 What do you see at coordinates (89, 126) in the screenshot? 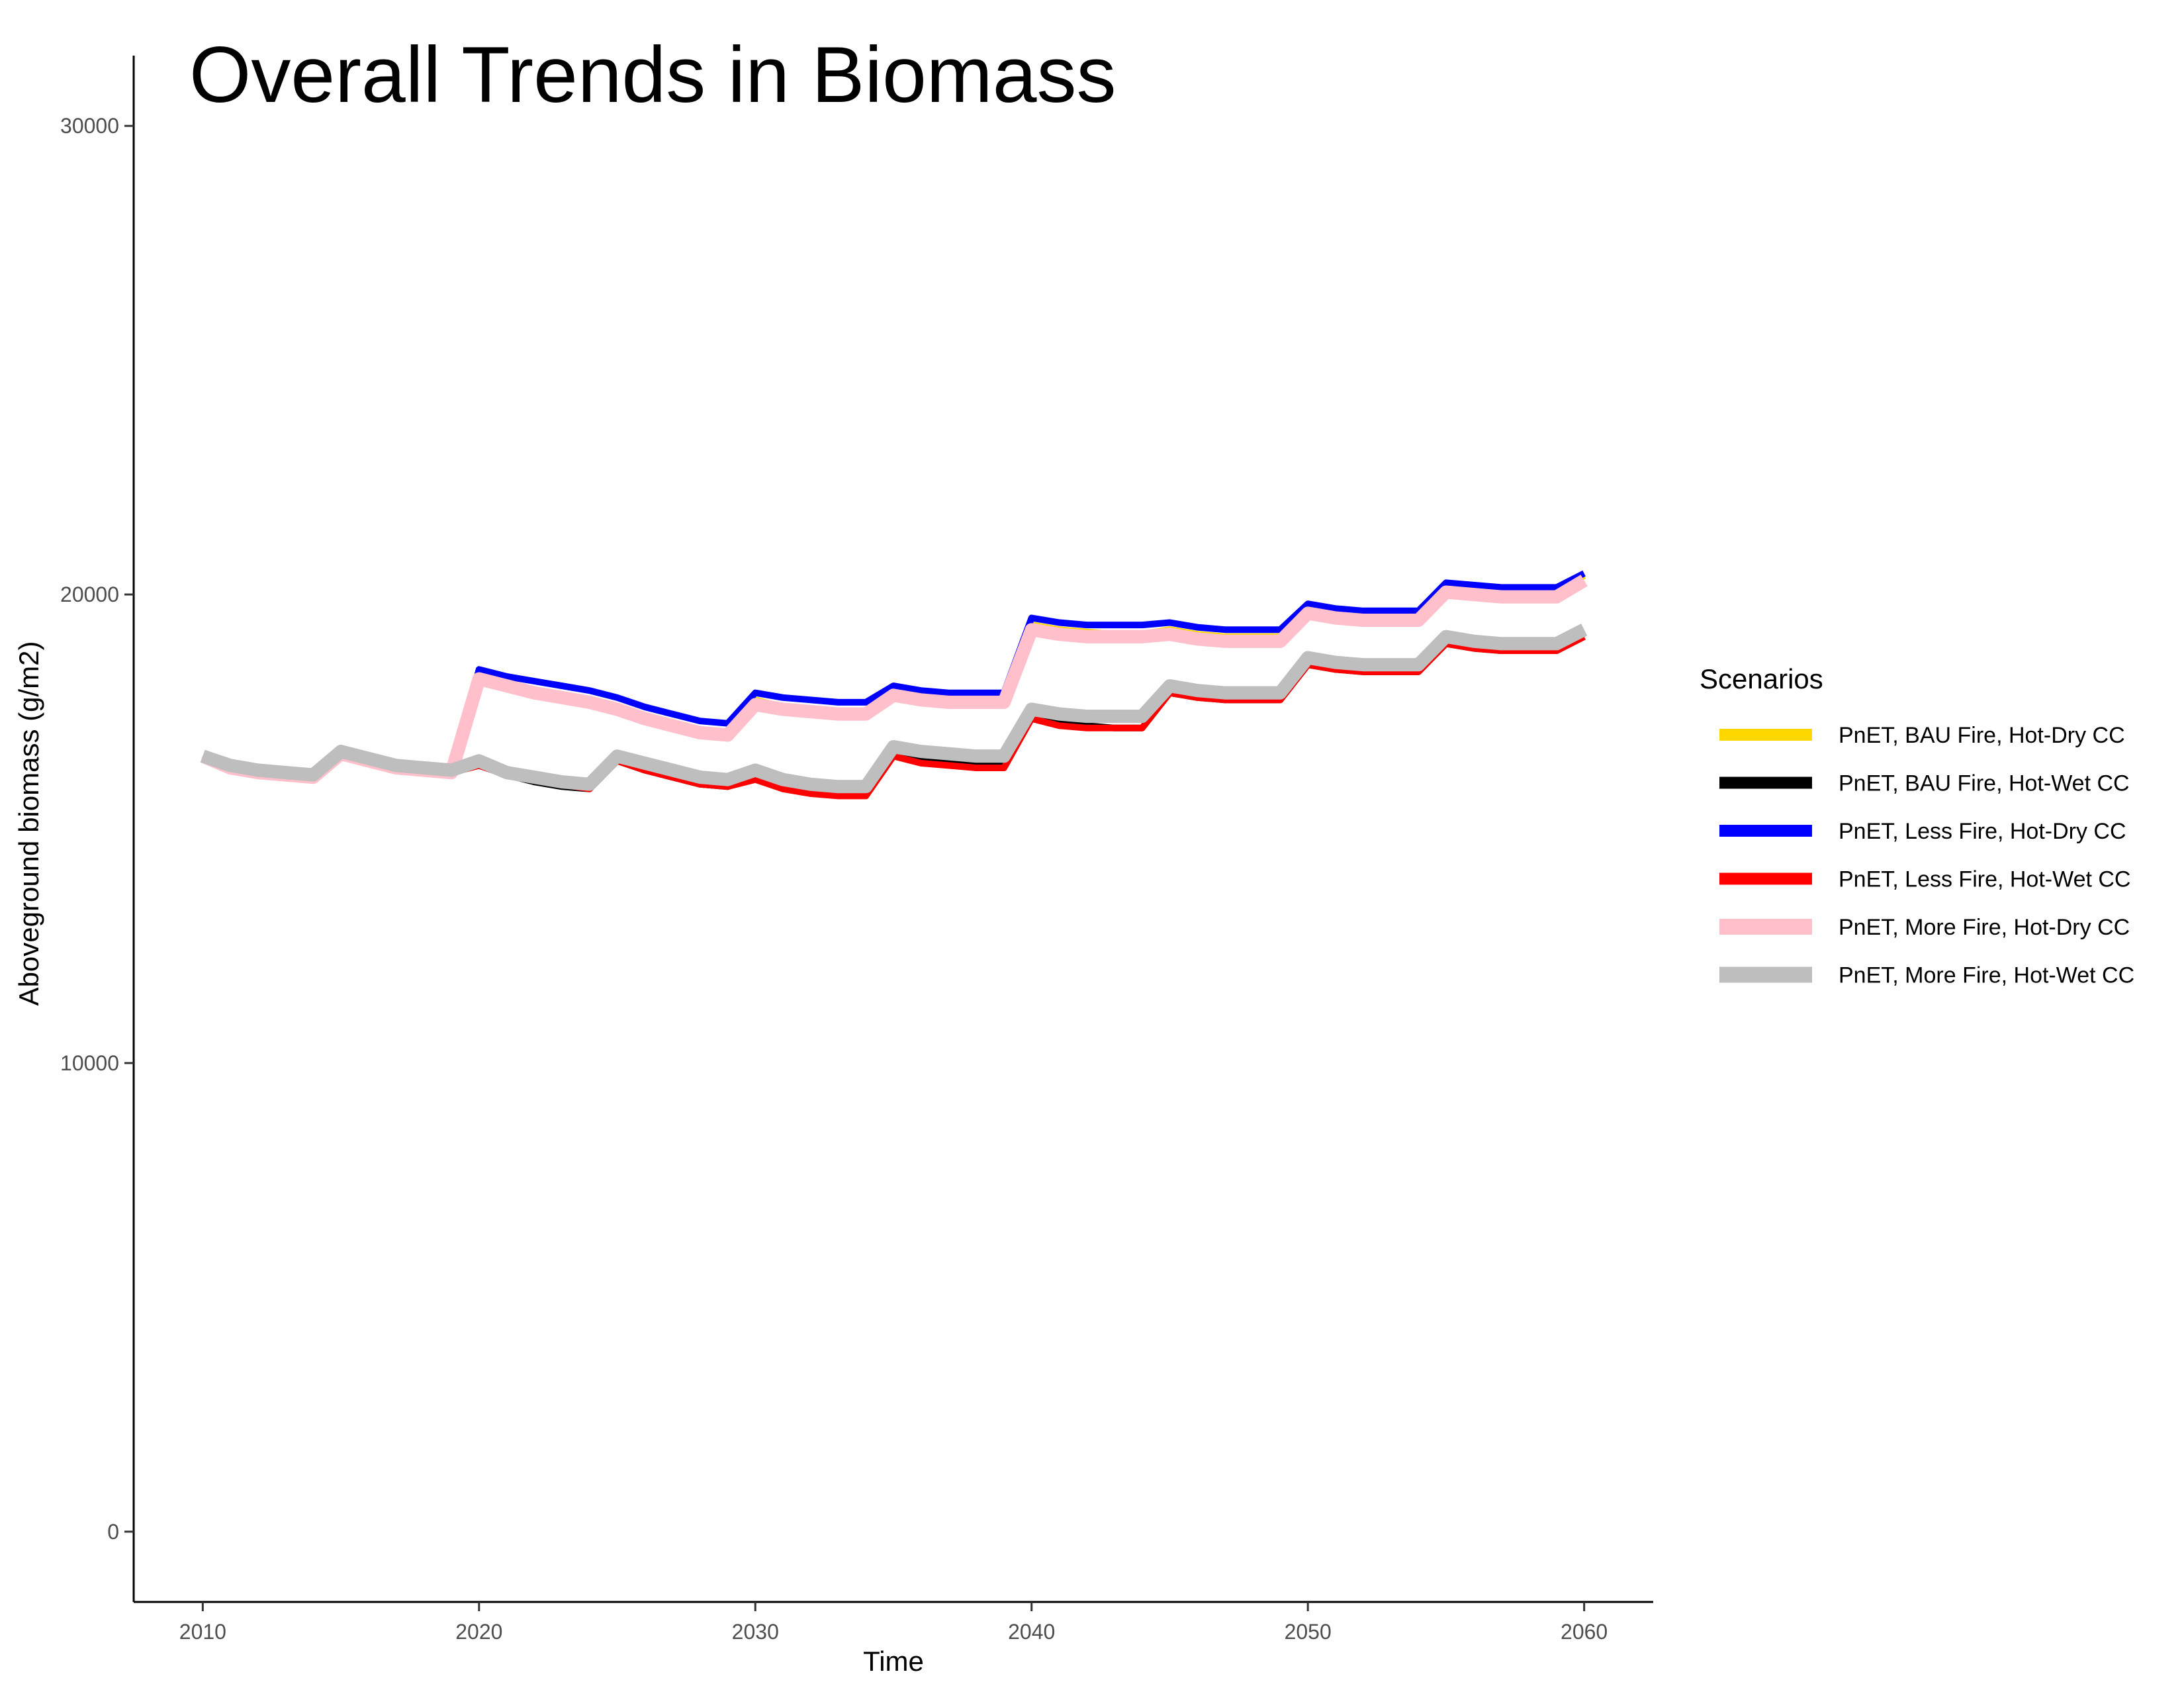
I see `y-tick-label: 30000` at bounding box center [89, 126].